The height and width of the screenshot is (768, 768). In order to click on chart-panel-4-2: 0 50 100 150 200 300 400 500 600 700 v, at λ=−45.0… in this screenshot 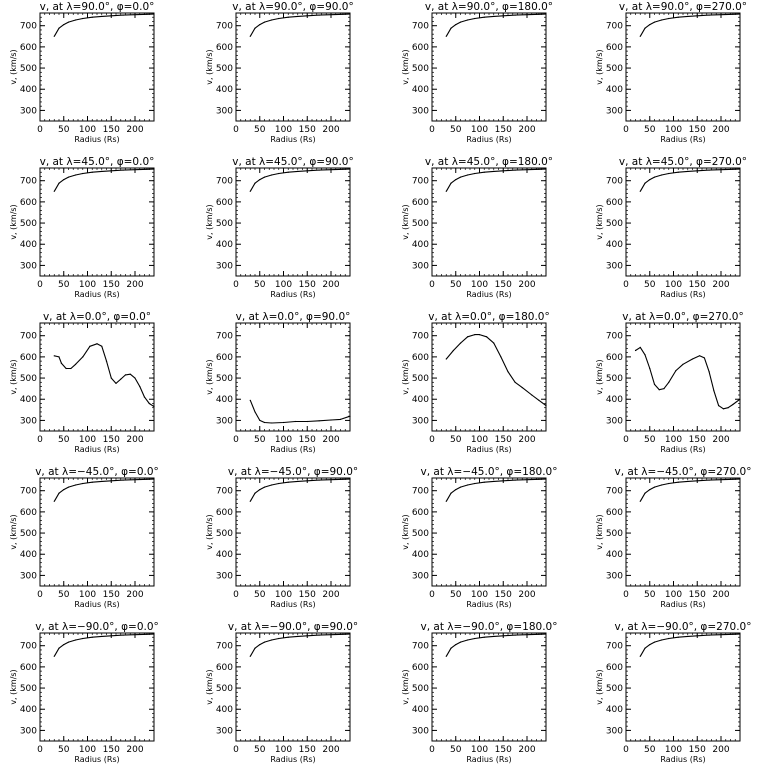, I will do `click(281, 537)`.